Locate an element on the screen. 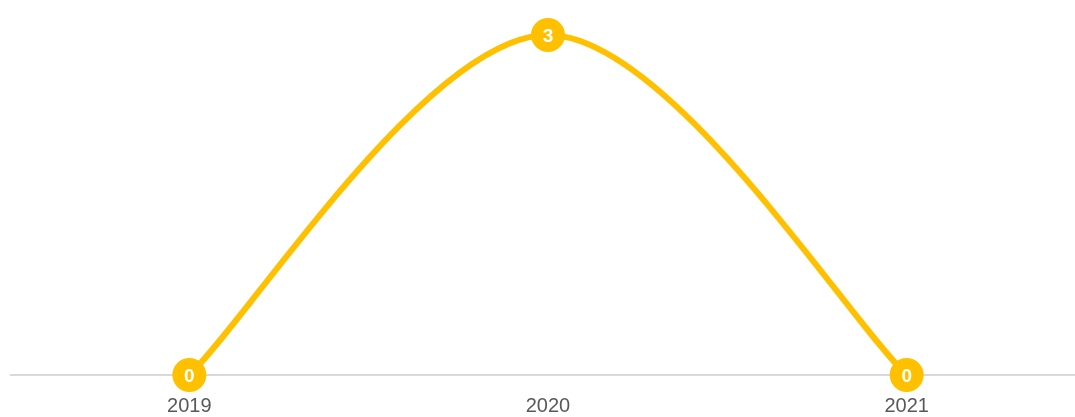 The image size is (1075, 417). data-label: 3 is located at coordinates (548, 35).